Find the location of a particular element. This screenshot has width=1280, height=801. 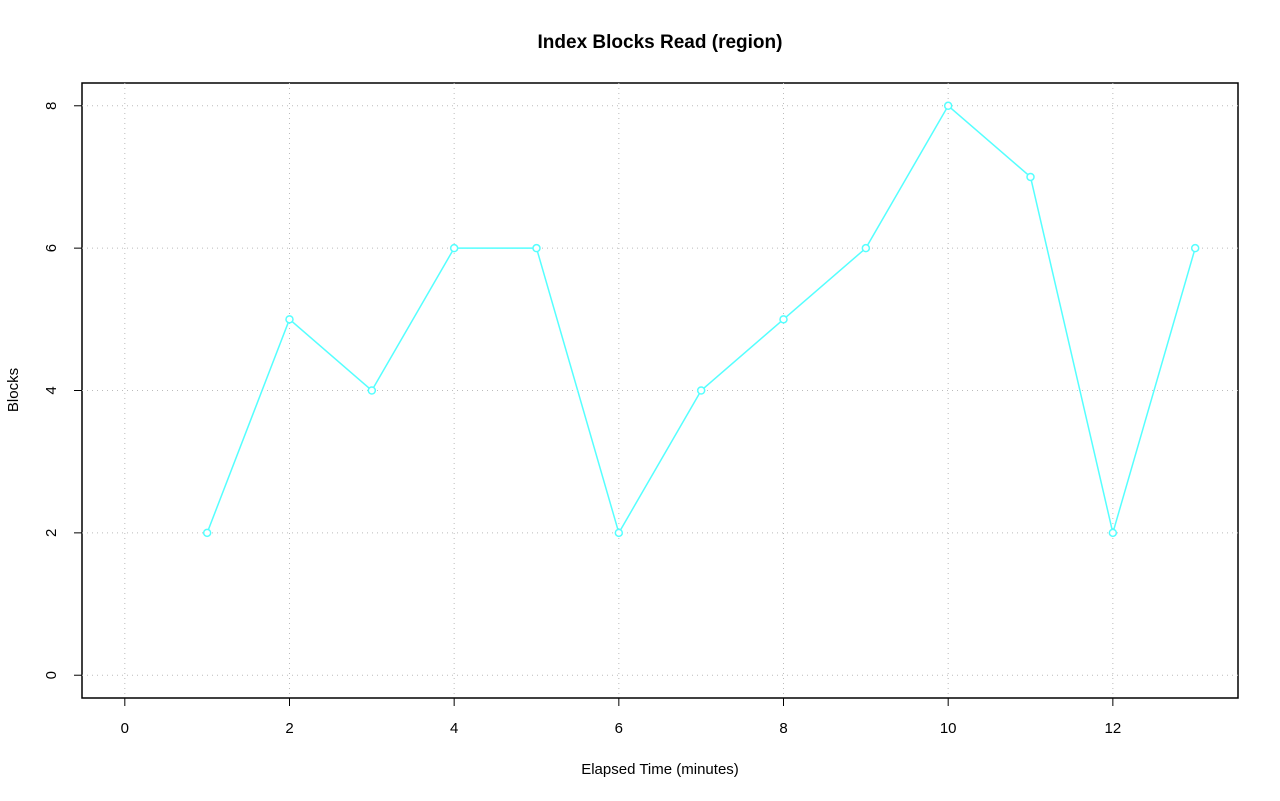

x-tick-label: 0 is located at coordinates (125, 728).